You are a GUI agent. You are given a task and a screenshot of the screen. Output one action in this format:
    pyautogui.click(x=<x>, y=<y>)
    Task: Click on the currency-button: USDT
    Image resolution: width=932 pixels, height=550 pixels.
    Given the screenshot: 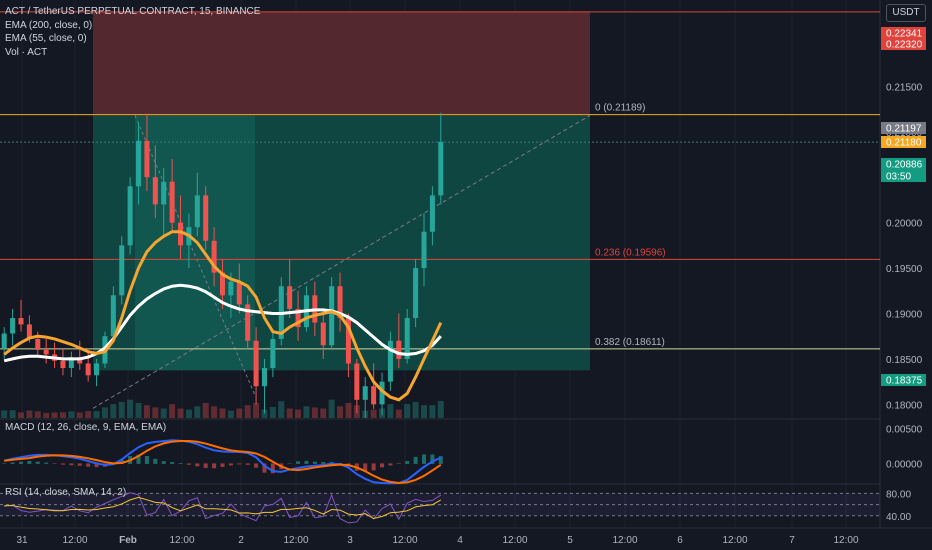 What is the action you would take?
    pyautogui.click(x=906, y=13)
    